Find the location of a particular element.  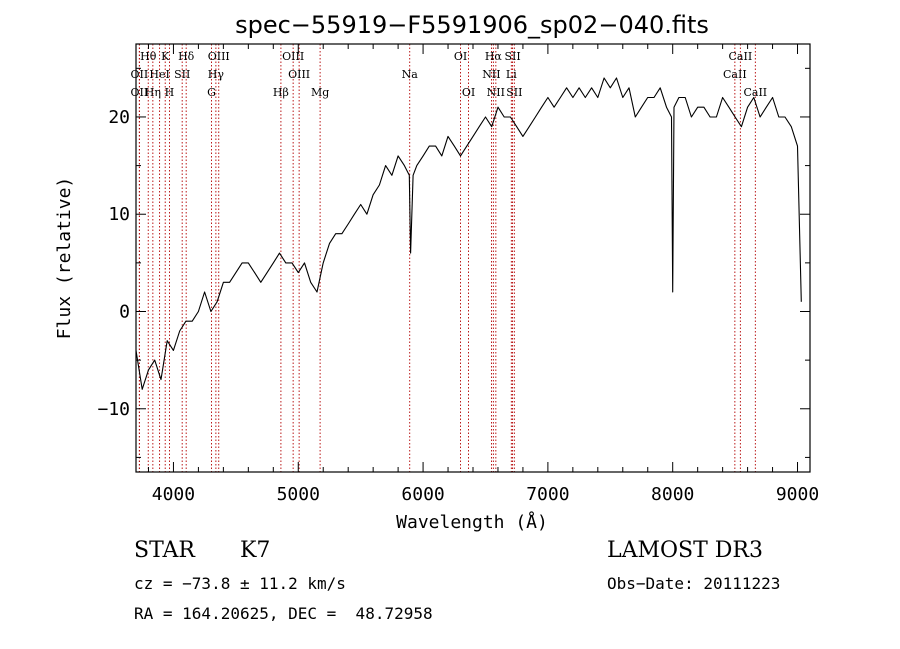

line-label-12: Hγ is located at coordinates (216, 74).